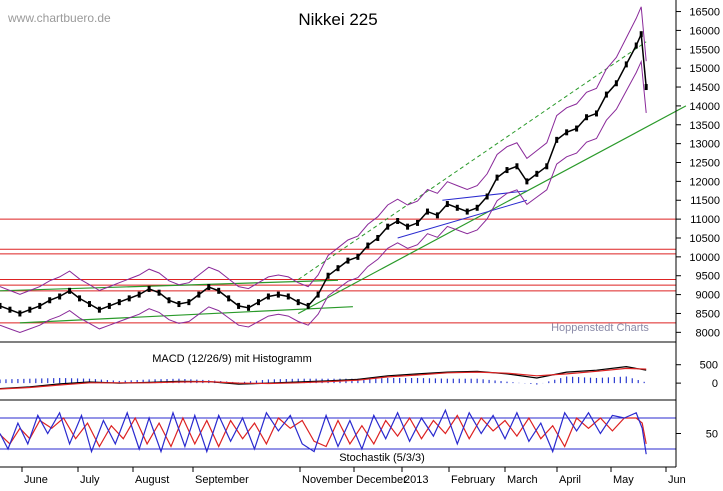  I want to click on stochastic-lines, so click(323, 431).